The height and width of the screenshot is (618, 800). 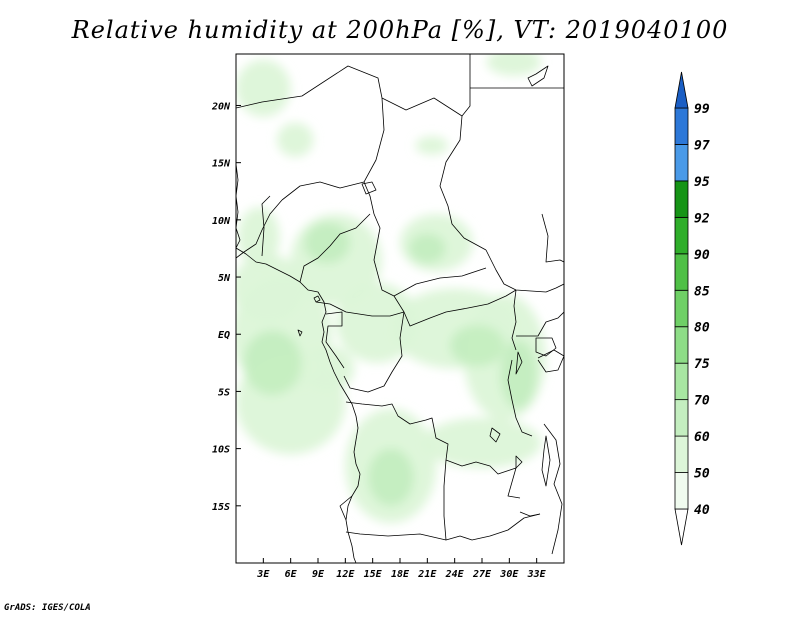 What do you see at coordinates (369, 188) in the screenshot?
I see `lake-chad` at bounding box center [369, 188].